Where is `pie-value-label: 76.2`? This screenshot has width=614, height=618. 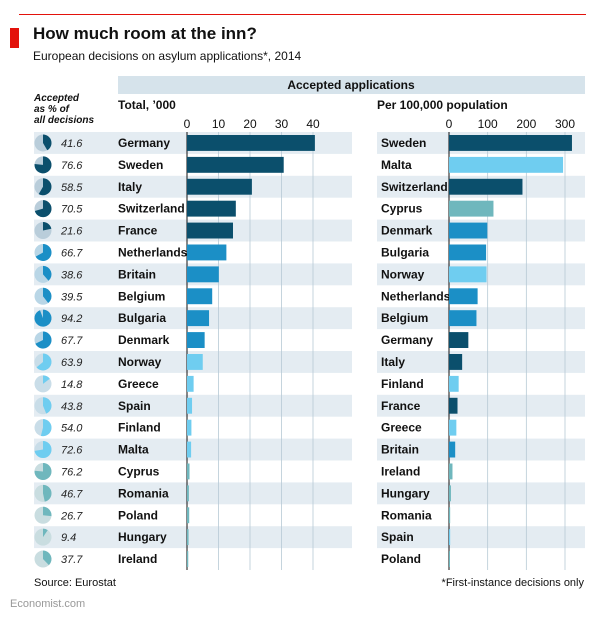 pie-value-label: 76.2 is located at coordinates (71, 472).